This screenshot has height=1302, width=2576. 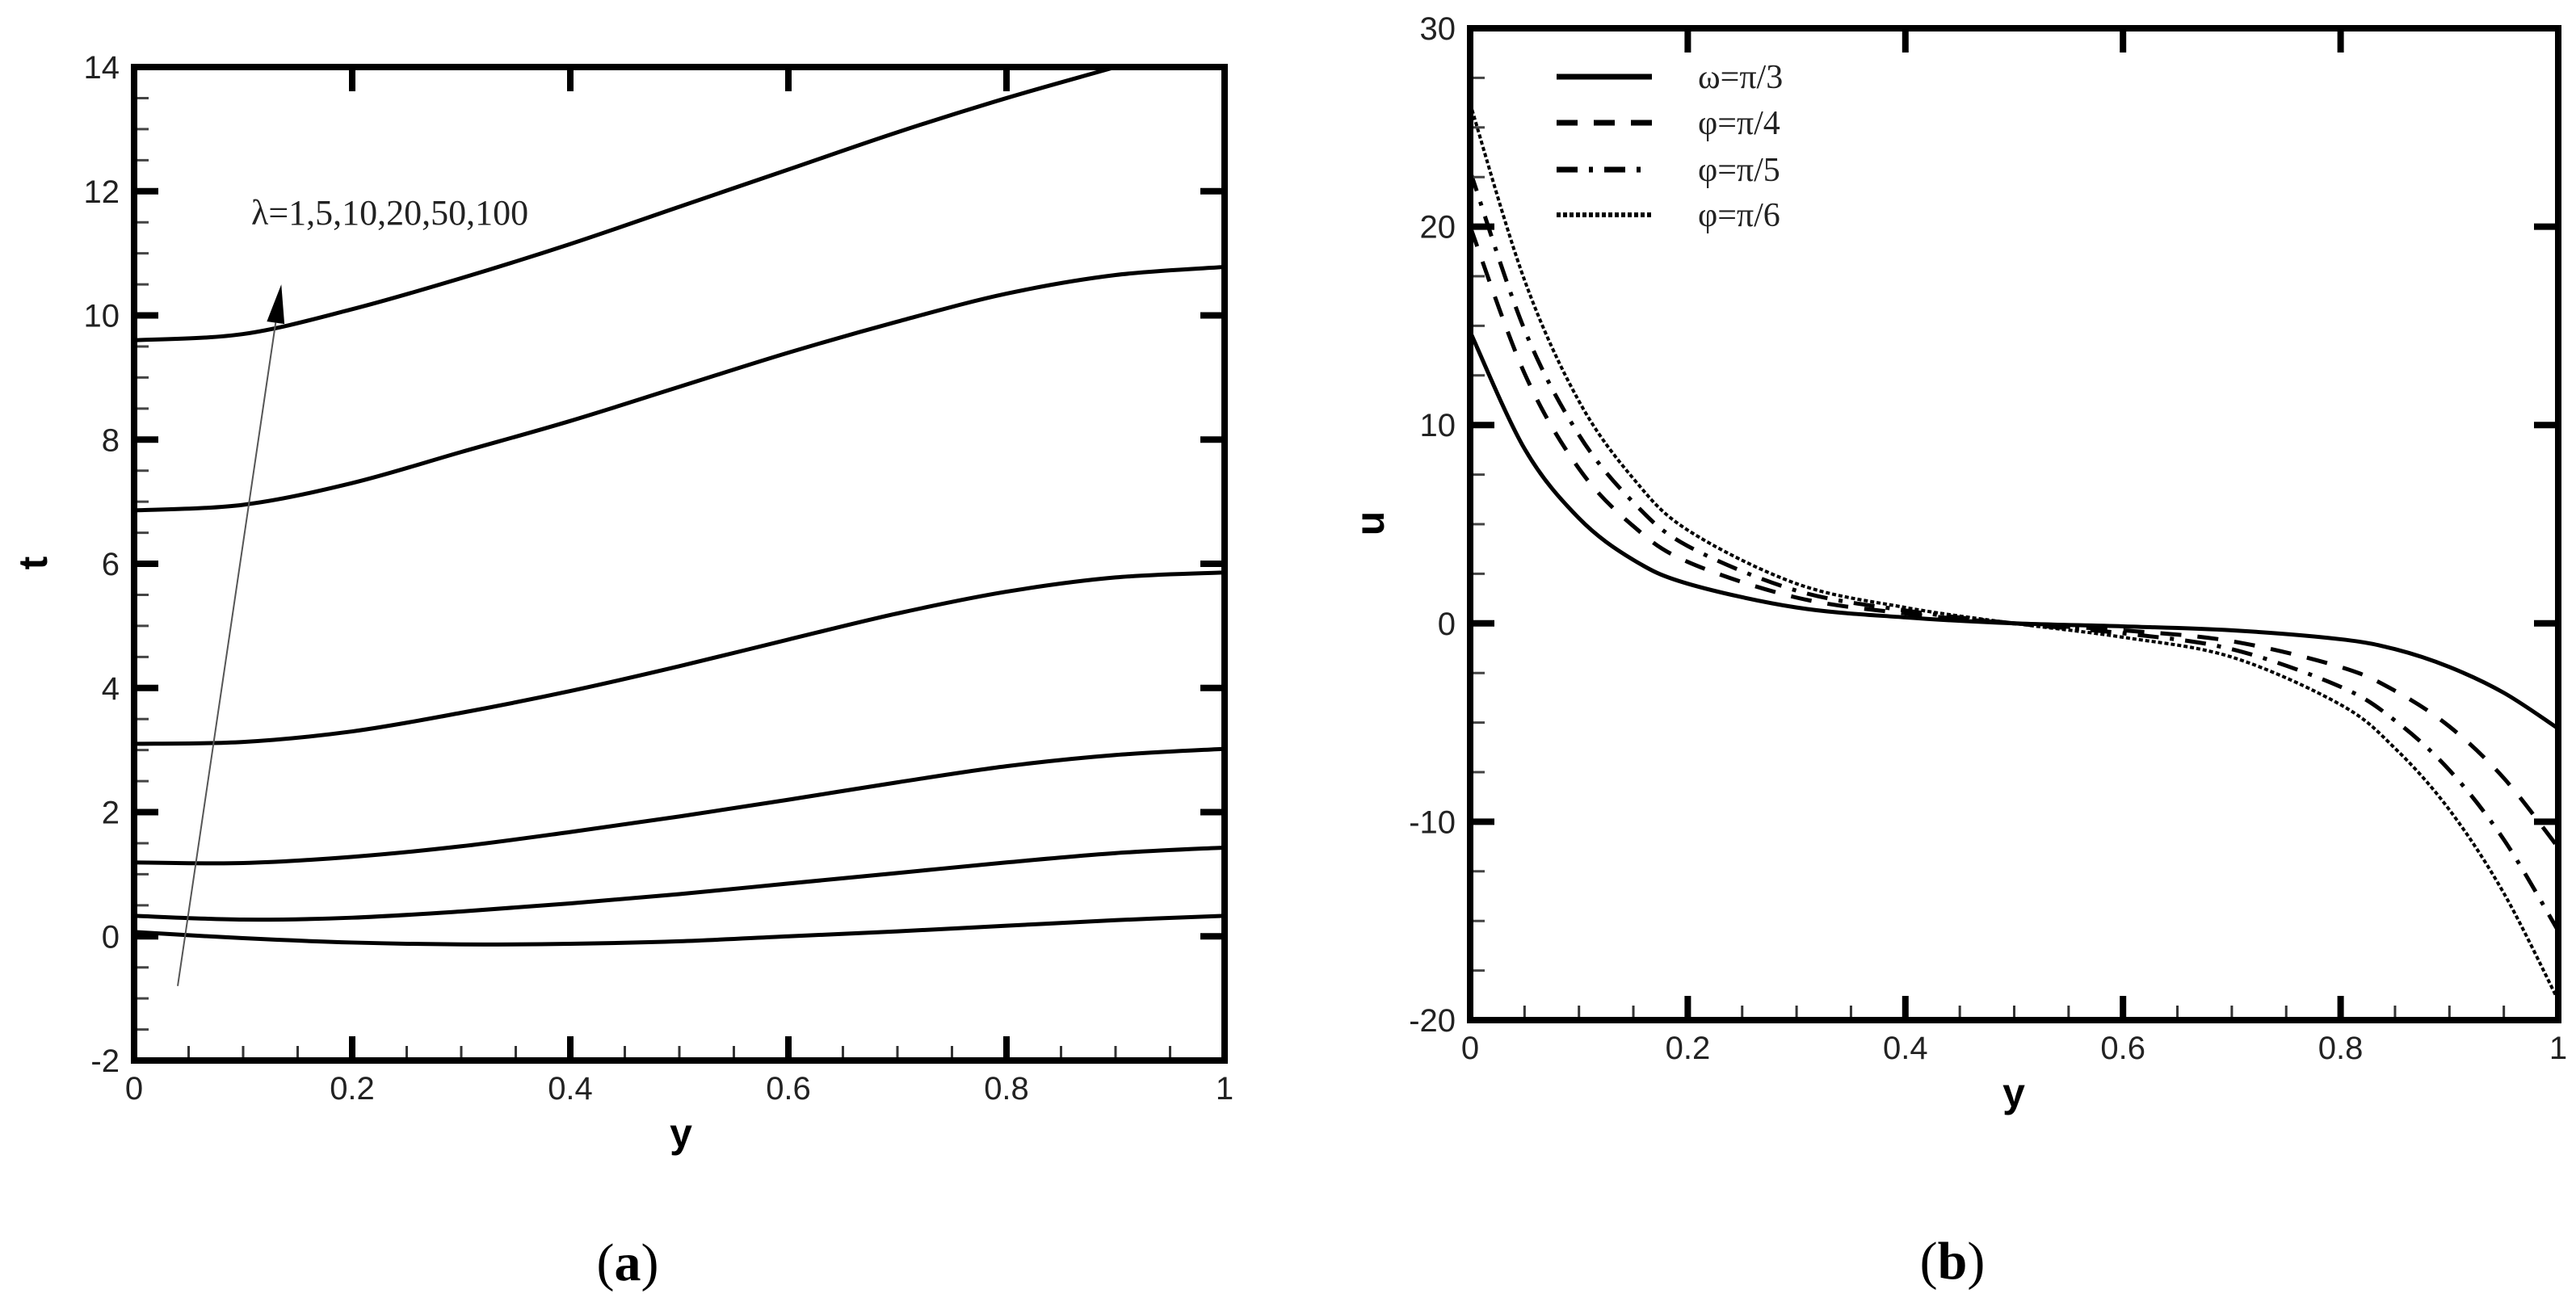 I want to click on arrow-head-icon, so click(x=276, y=304).